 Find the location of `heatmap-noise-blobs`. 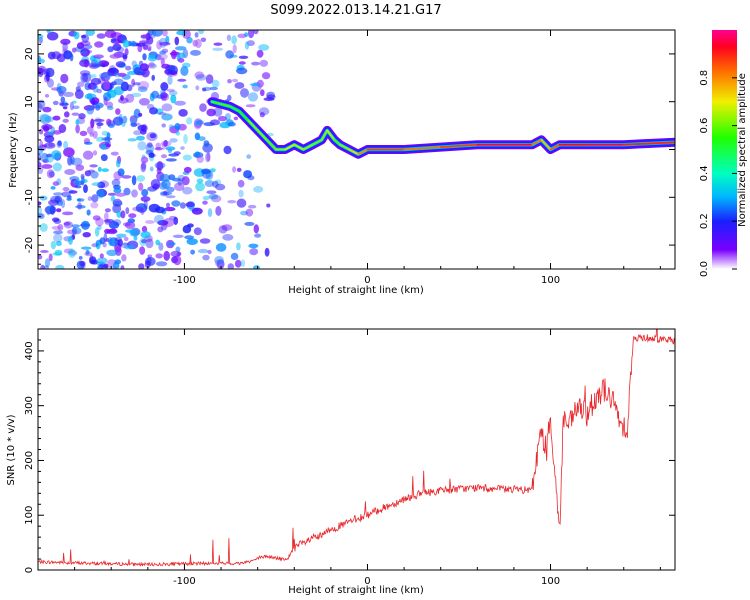

heatmap-noise-blobs is located at coordinates (157, 149).